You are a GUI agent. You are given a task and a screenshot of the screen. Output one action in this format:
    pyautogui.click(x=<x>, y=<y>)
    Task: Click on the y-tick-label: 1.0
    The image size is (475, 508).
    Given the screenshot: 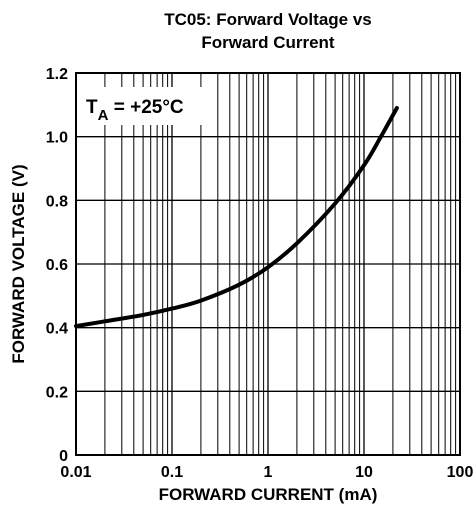 What is the action you would take?
    pyautogui.click(x=57, y=138)
    